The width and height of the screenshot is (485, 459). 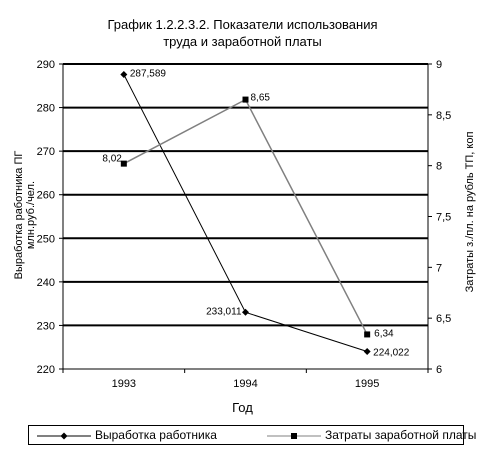 I want to click on y-right-tick-label: 6, so click(x=439, y=370).